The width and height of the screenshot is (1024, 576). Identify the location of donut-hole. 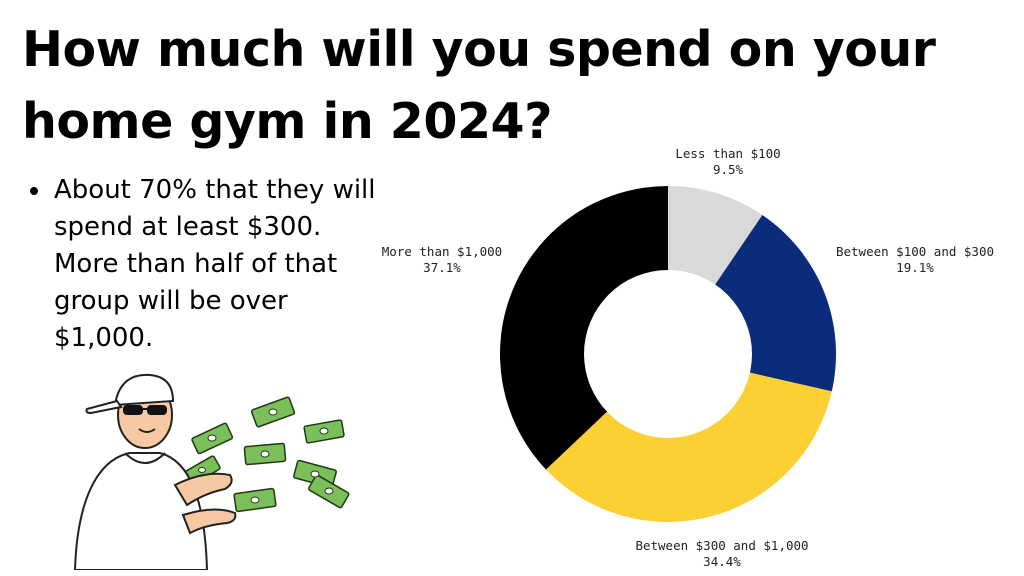
(668, 354).